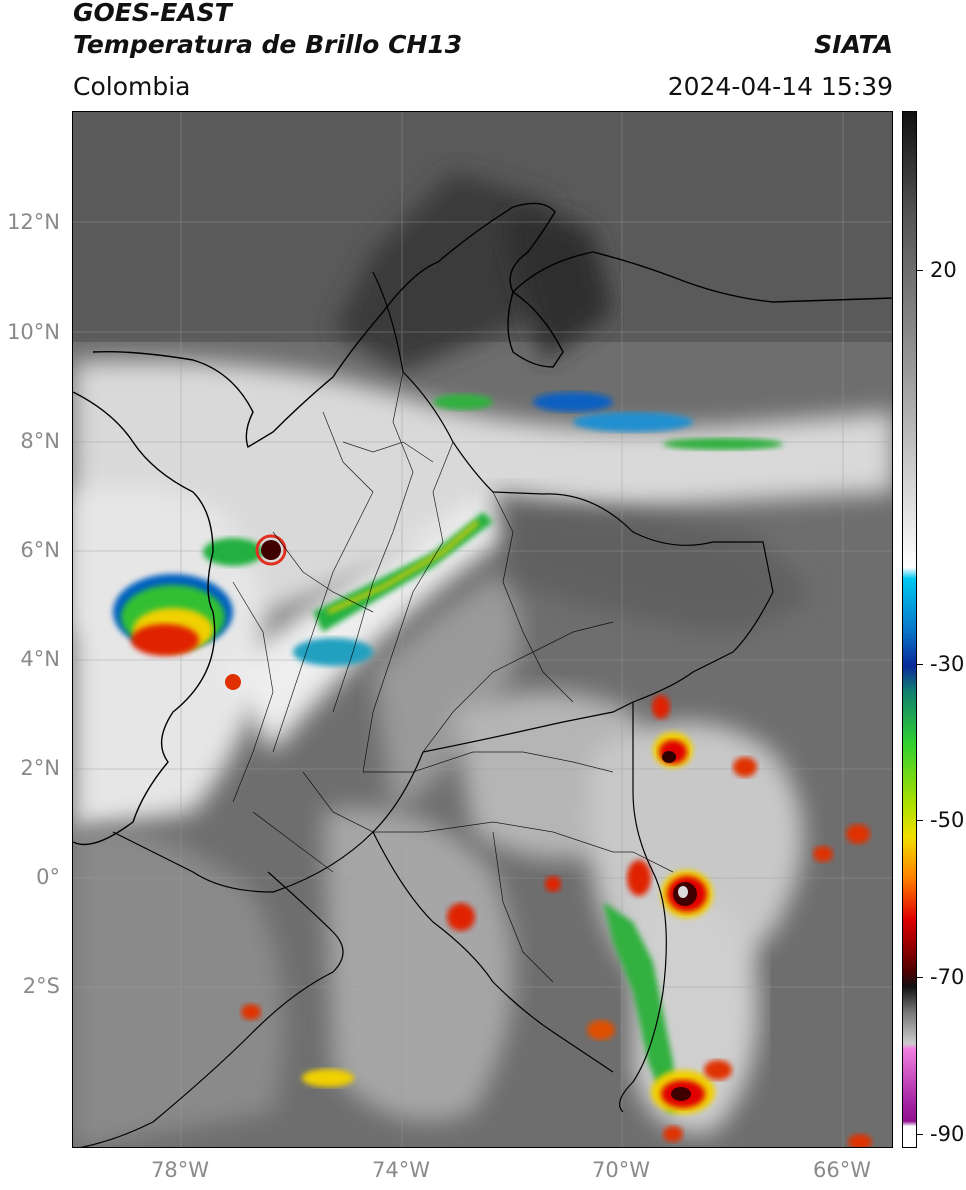 The image size is (966, 1190). What do you see at coordinates (48, 877) in the screenshot?
I see `lat-label-0: 0°` at bounding box center [48, 877].